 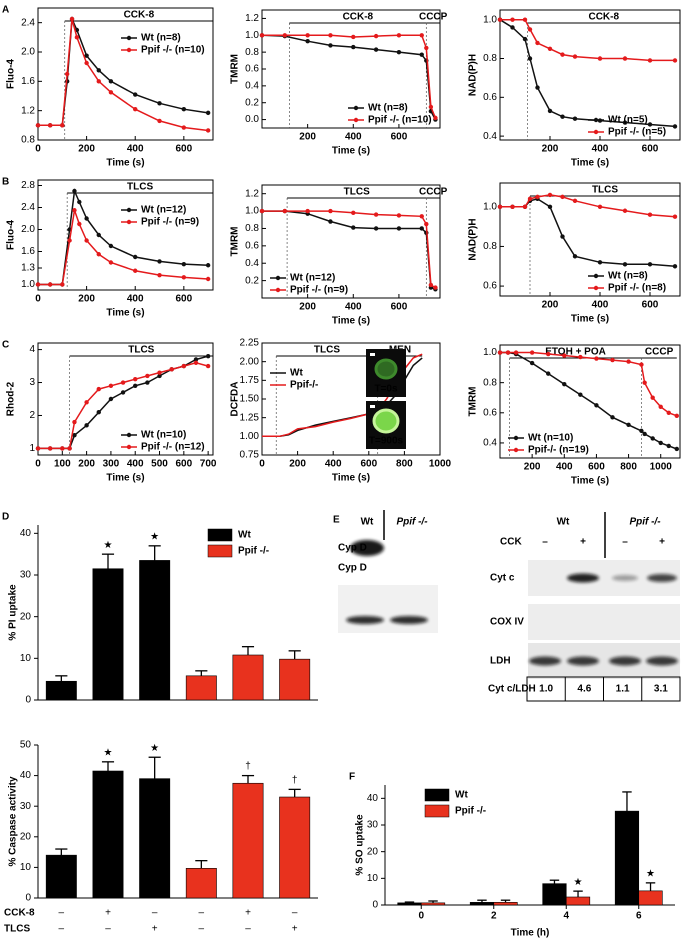 I want to click on x-tick-label: 2, so click(x=494, y=916).